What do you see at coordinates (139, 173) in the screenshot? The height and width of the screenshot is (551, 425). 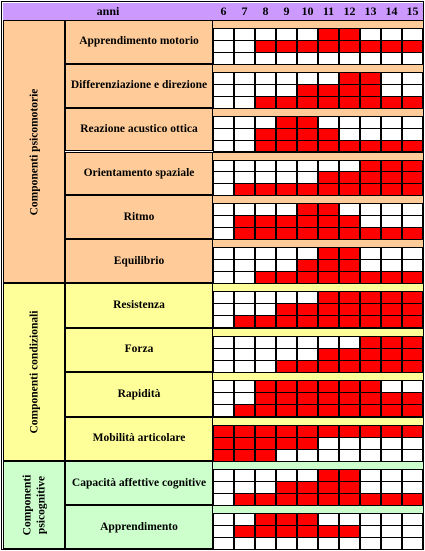 I see `activity-label: Orientamento spaziale` at bounding box center [139, 173].